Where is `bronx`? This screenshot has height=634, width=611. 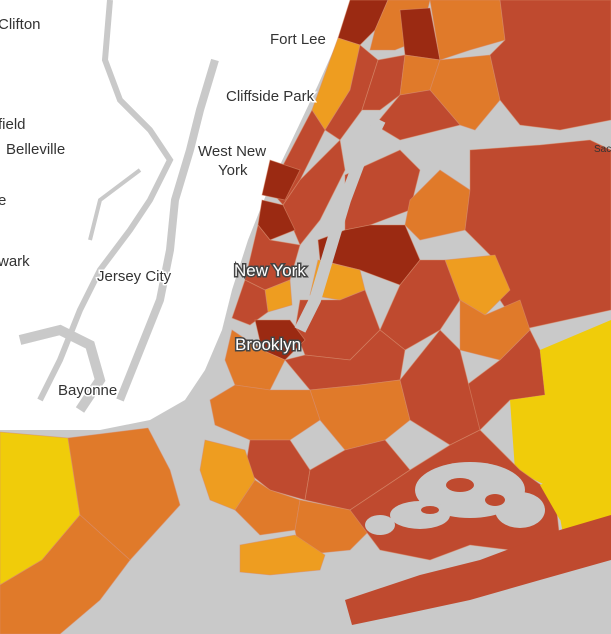
bronx is located at coordinates (486, 70).